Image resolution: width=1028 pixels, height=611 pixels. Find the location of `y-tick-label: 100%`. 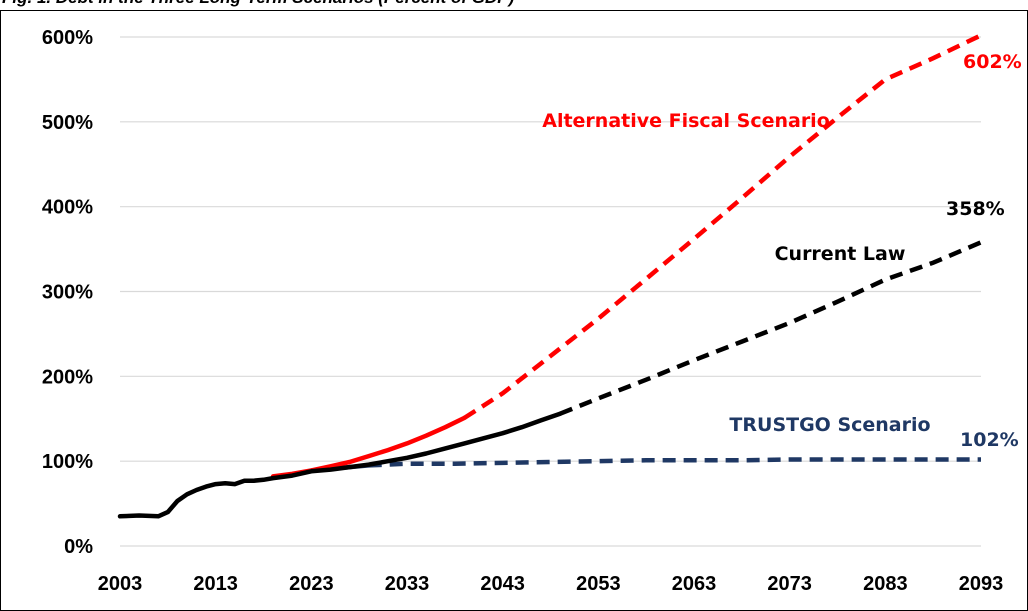

y-tick-label: 100% is located at coordinates (67, 462).